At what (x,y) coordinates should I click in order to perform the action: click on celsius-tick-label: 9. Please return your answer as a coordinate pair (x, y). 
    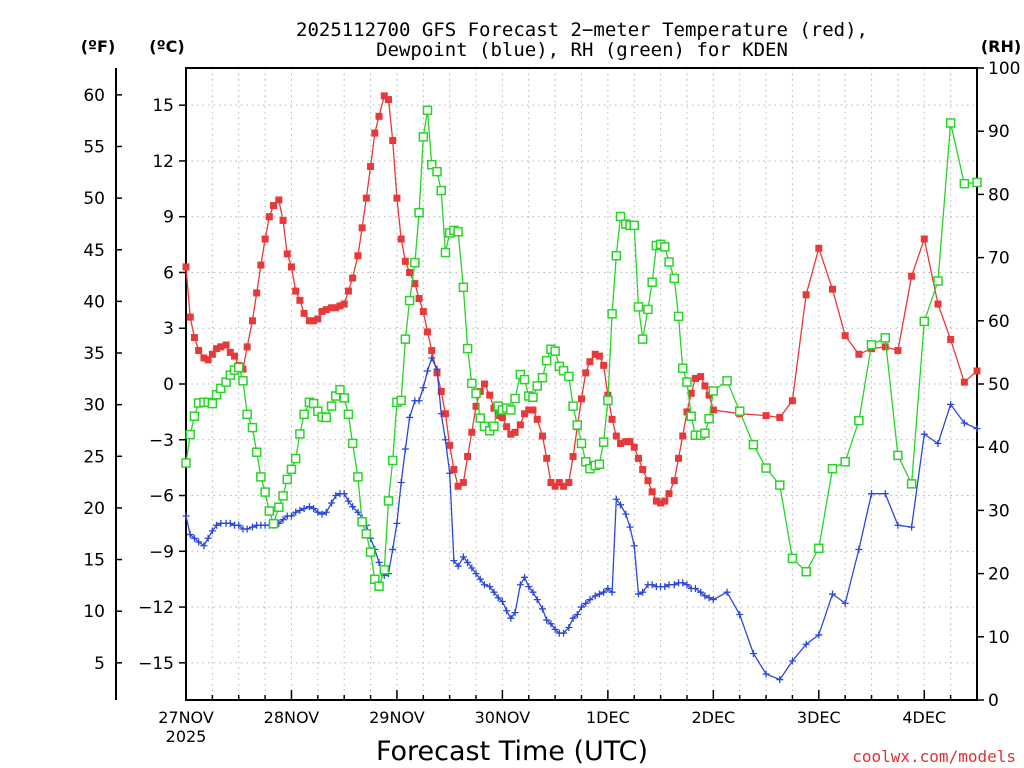
    Looking at the image, I should click on (168, 218).